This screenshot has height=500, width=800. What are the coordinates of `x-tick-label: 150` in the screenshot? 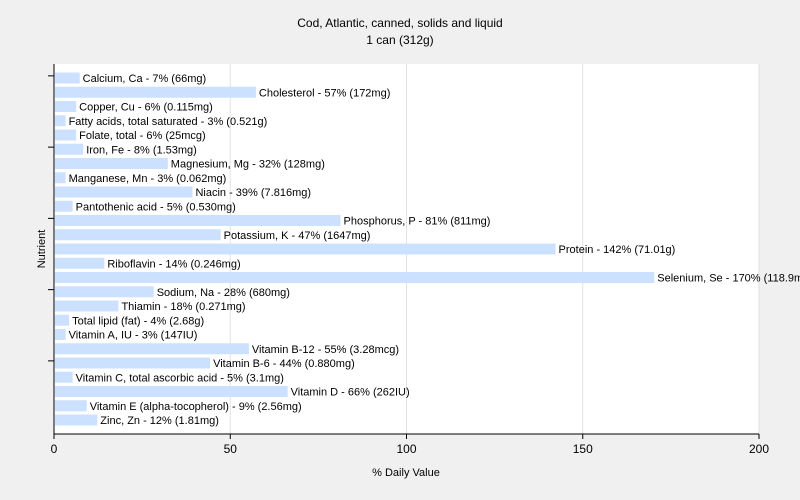 It's located at (583, 449).